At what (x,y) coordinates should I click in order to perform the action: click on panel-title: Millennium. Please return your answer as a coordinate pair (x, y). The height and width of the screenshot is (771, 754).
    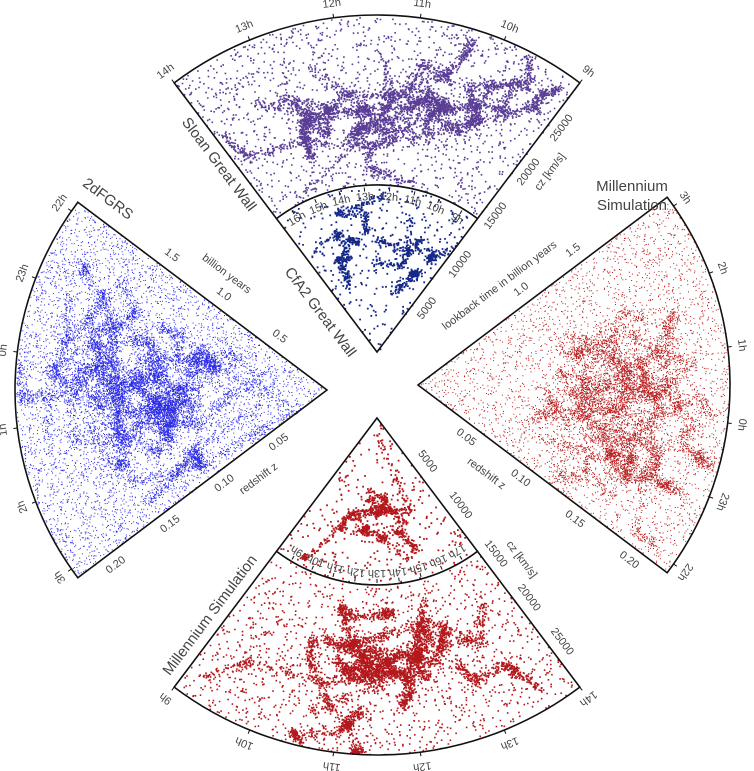
    Looking at the image, I should click on (632, 186).